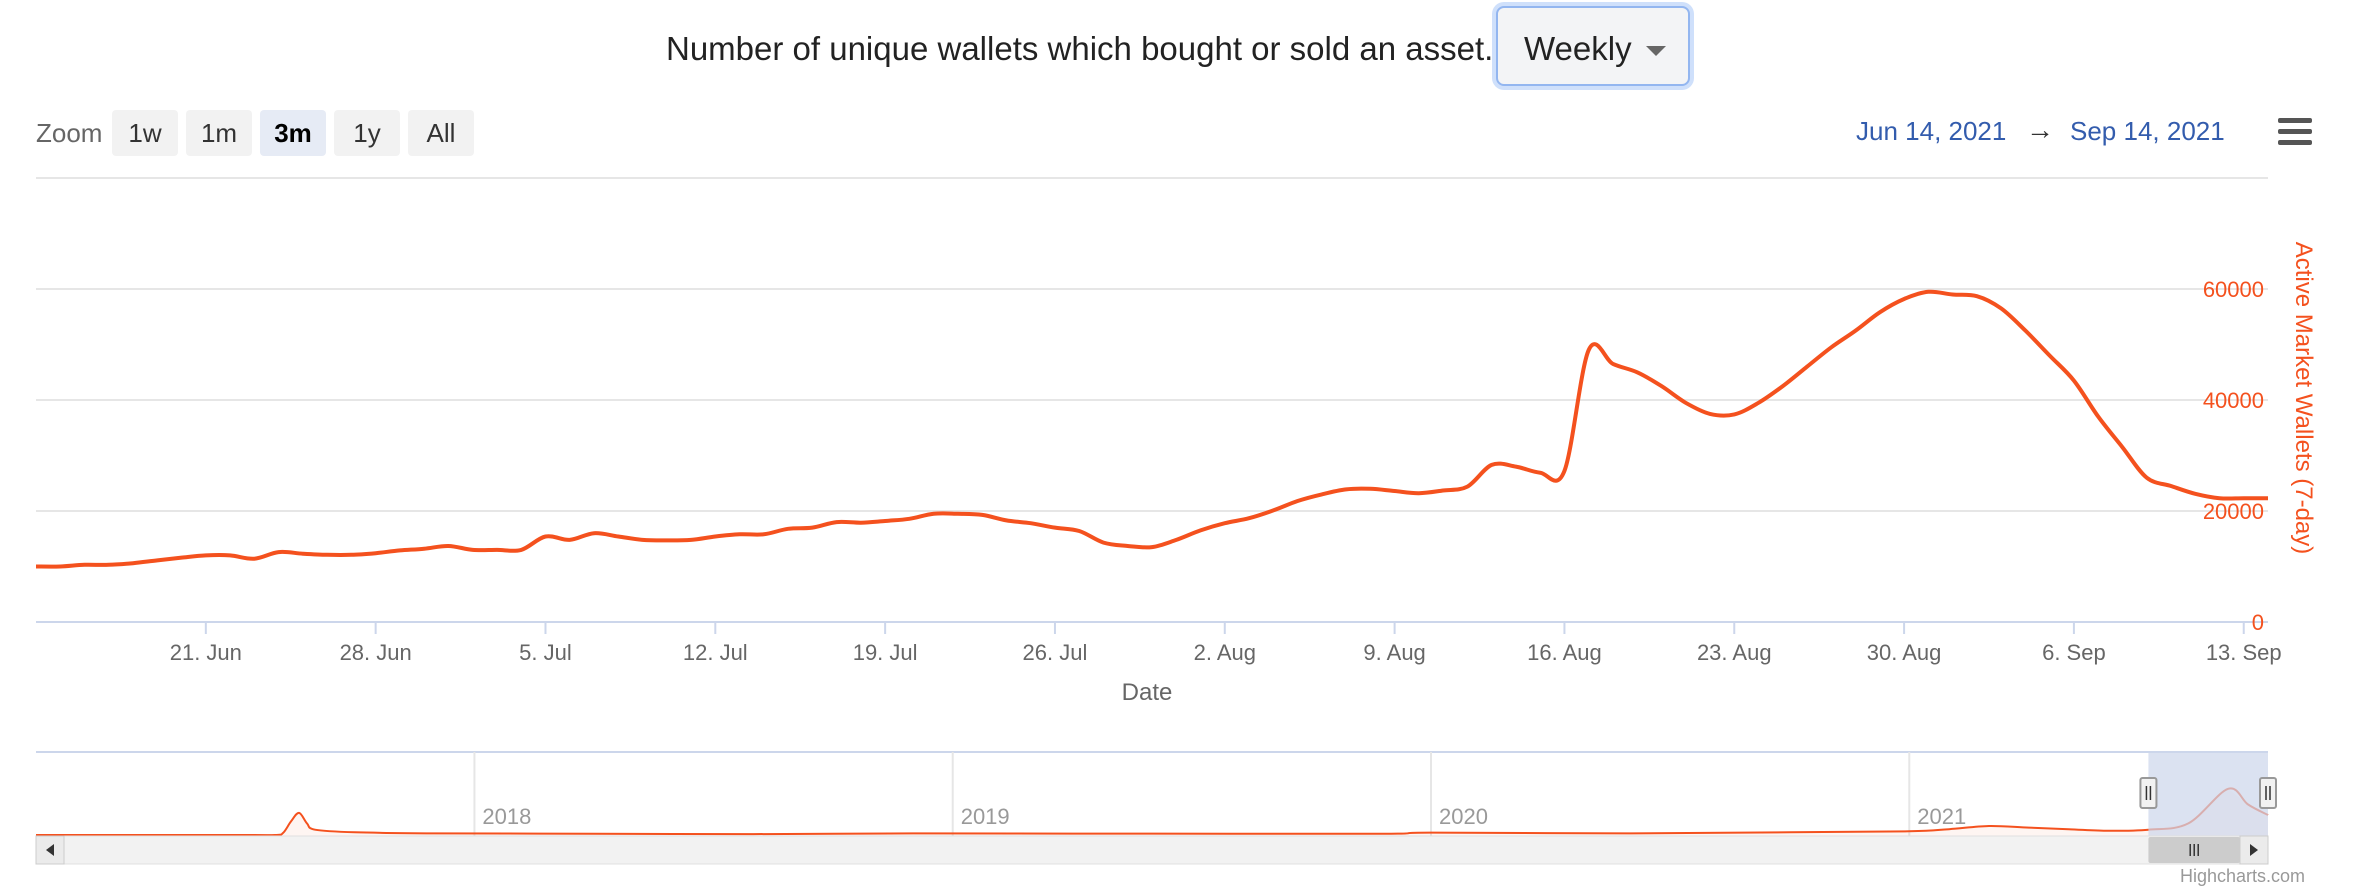 This screenshot has height=888, width=2354. What do you see at coordinates (1904, 652) in the screenshot?
I see `x-tick-label: 30. Aug` at bounding box center [1904, 652].